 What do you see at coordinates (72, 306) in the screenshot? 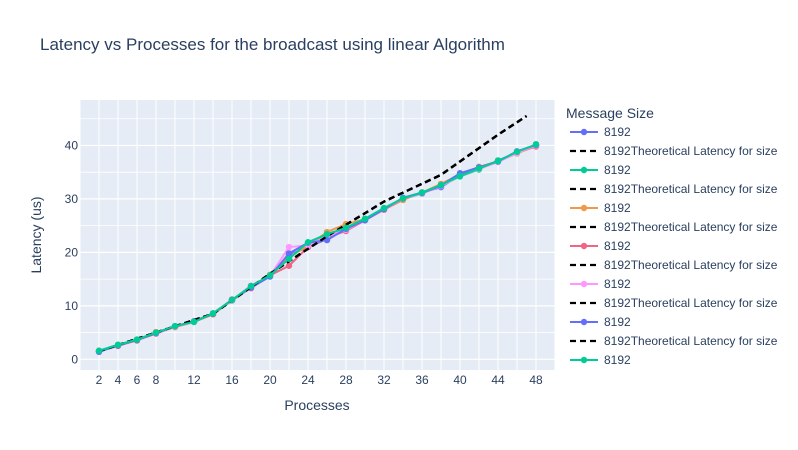
I see `y-tick-label: 10` at bounding box center [72, 306].